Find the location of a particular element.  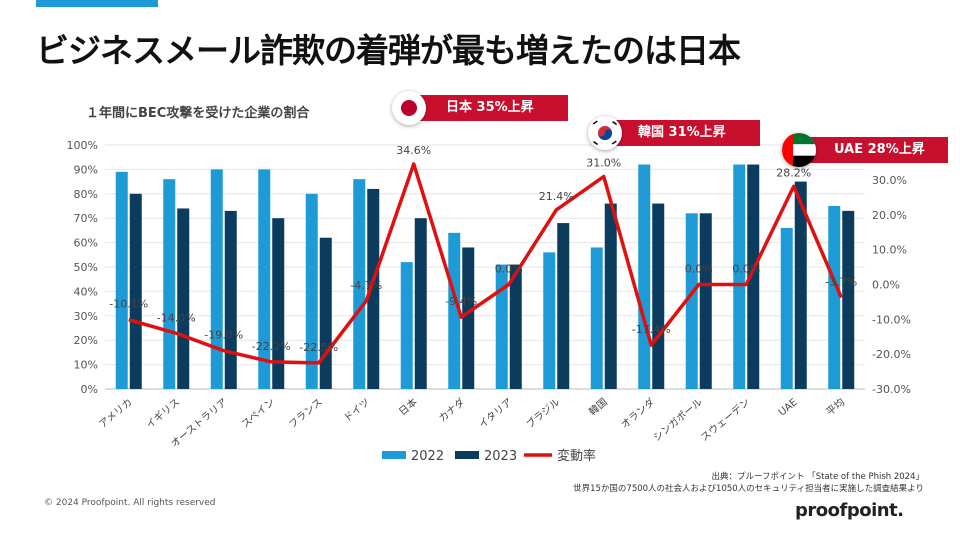

y-left-tick-label: 60% is located at coordinates (86, 243).